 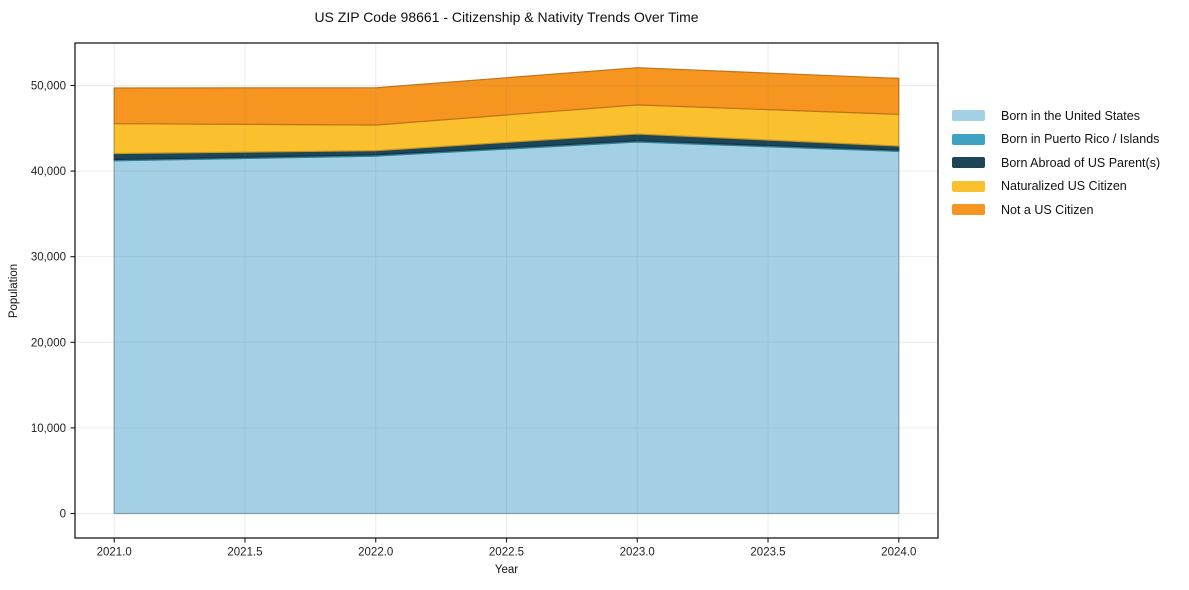 What do you see at coordinates (244, 553) in the screenshot?
I see `x-tick-label: 2021.5` at bounding box center [244, 553].